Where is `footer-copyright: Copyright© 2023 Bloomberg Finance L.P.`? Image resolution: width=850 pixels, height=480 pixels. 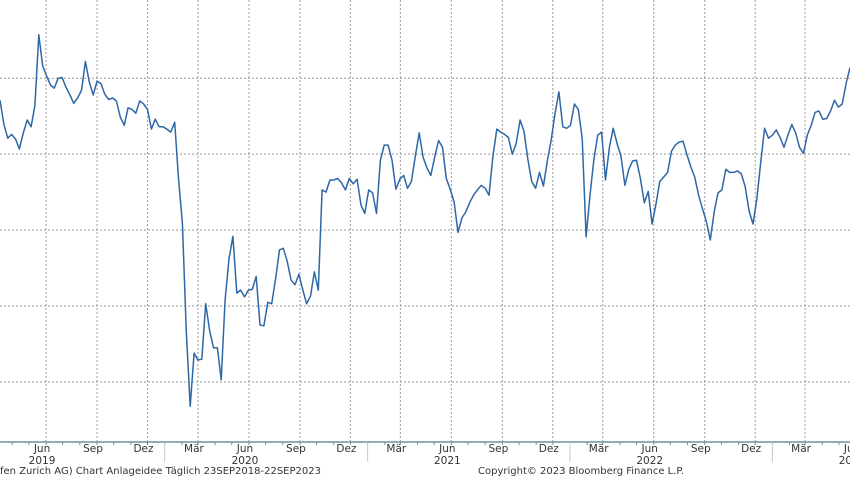 footer-copyright: Copyright© 2023 Bloomberg Finance L.P. is located at coordinates (581, 471).